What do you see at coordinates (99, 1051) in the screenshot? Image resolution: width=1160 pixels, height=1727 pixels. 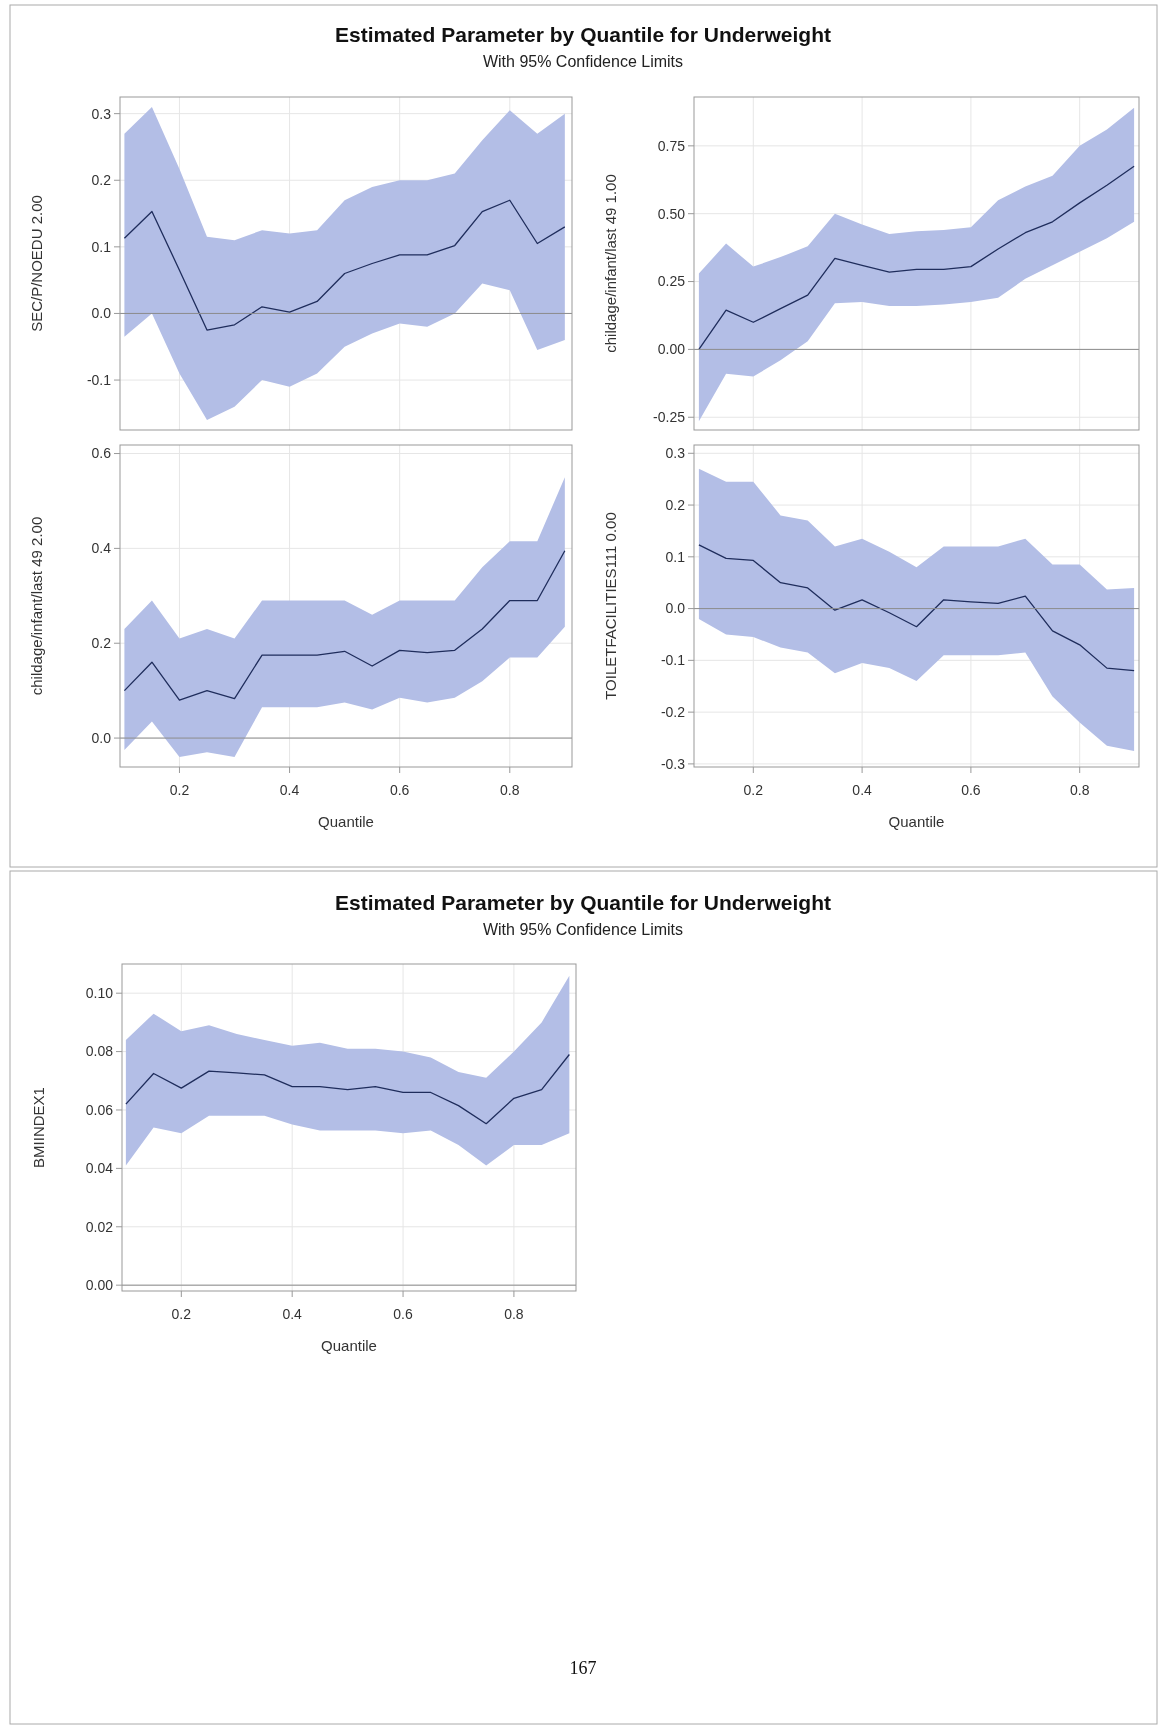 I see `y-tick-label: 0.08` at bounding box center [99, 1051].